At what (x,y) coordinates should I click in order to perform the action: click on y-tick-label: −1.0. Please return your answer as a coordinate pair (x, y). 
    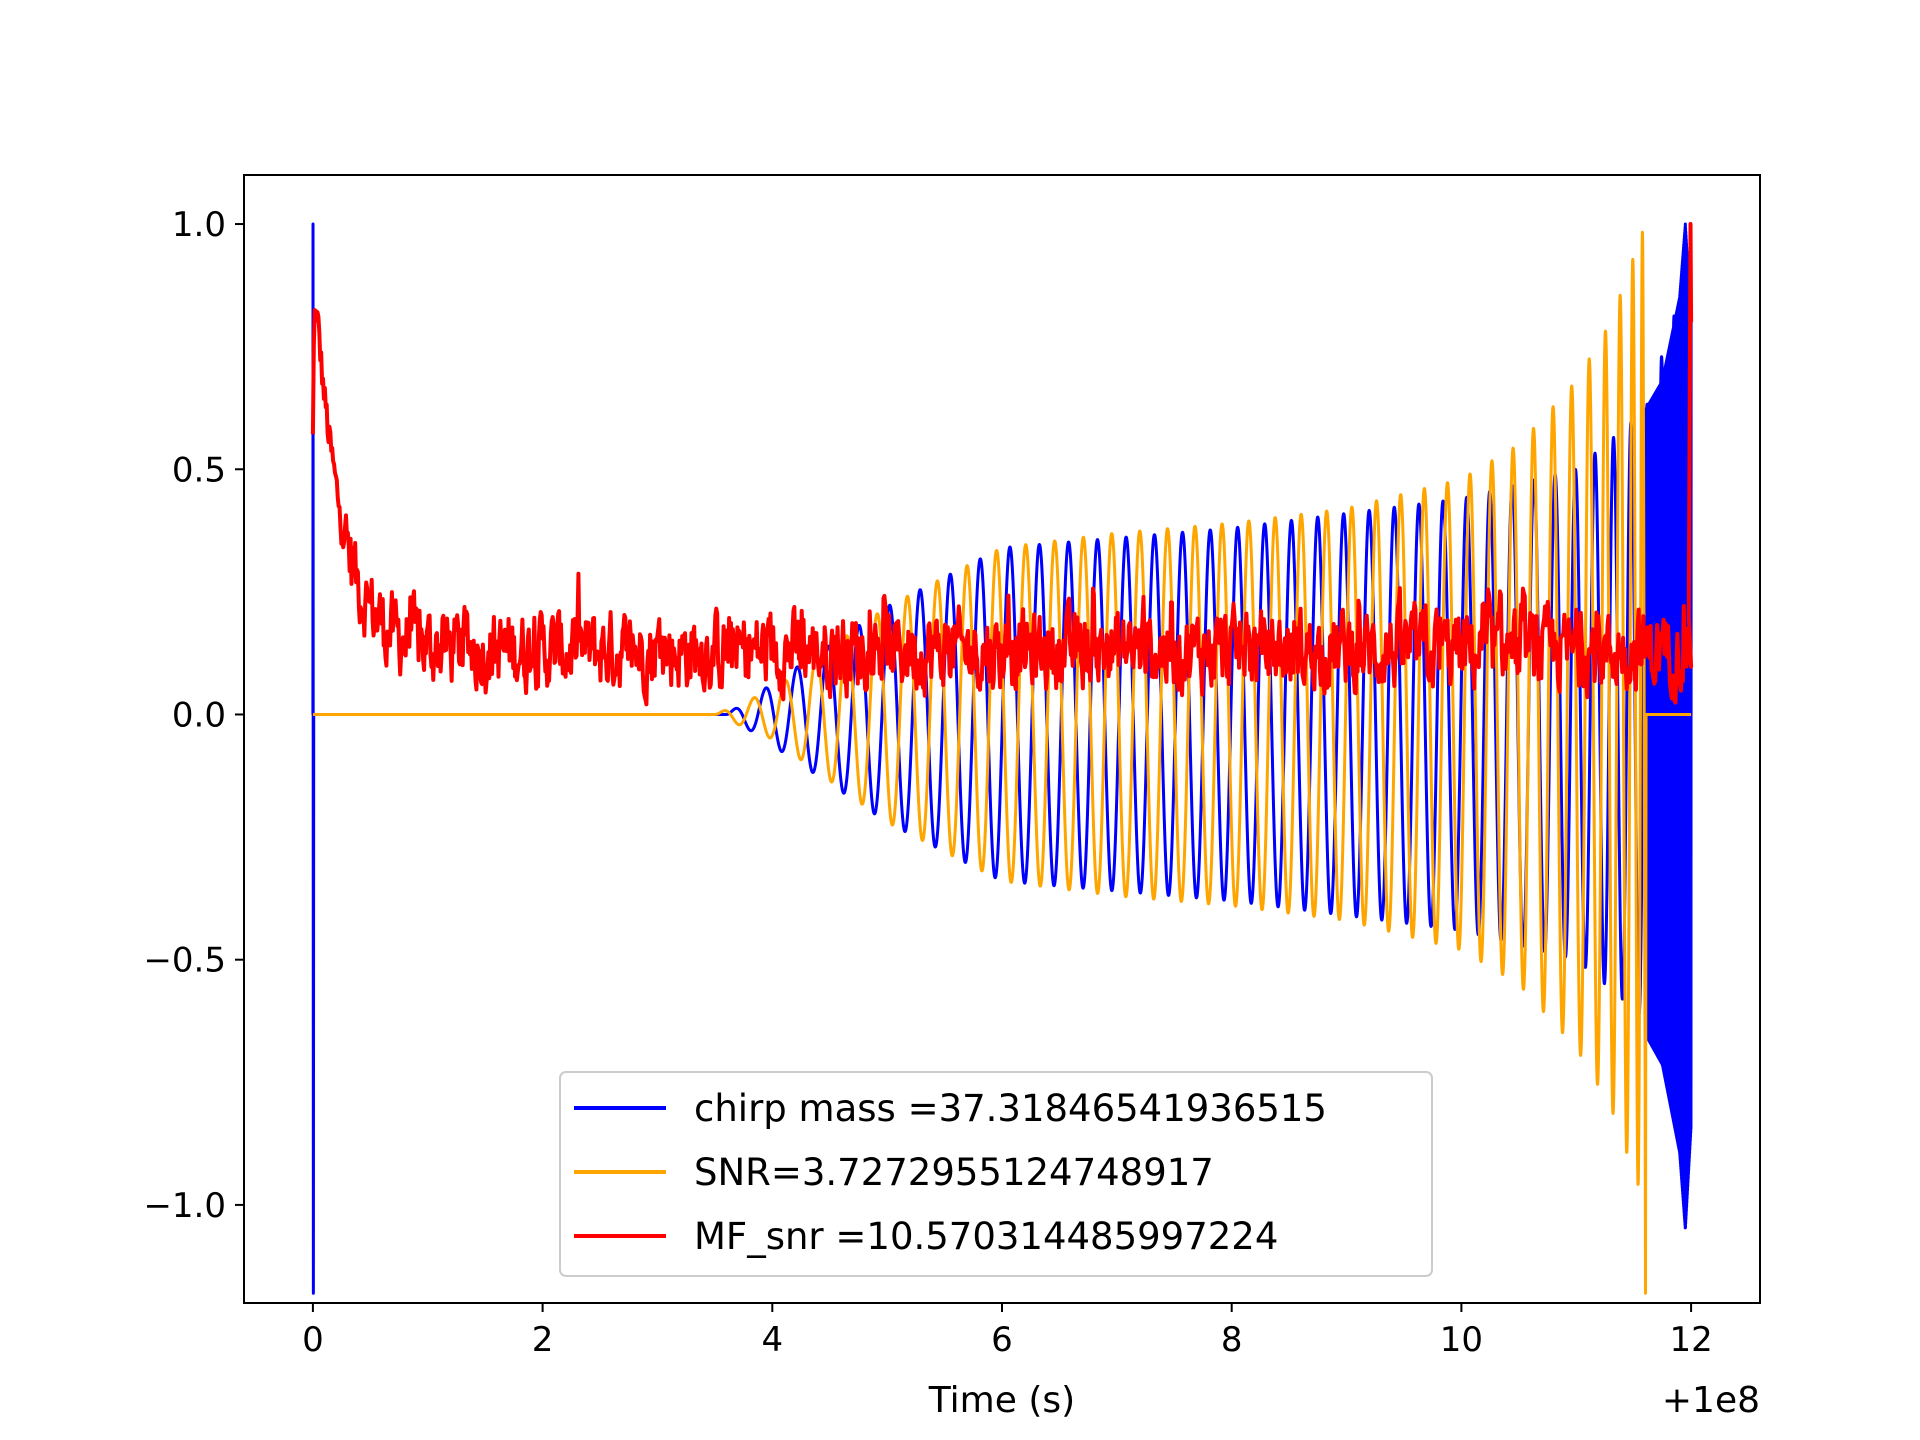
    Looking at the image, I should click on (184, 1206).